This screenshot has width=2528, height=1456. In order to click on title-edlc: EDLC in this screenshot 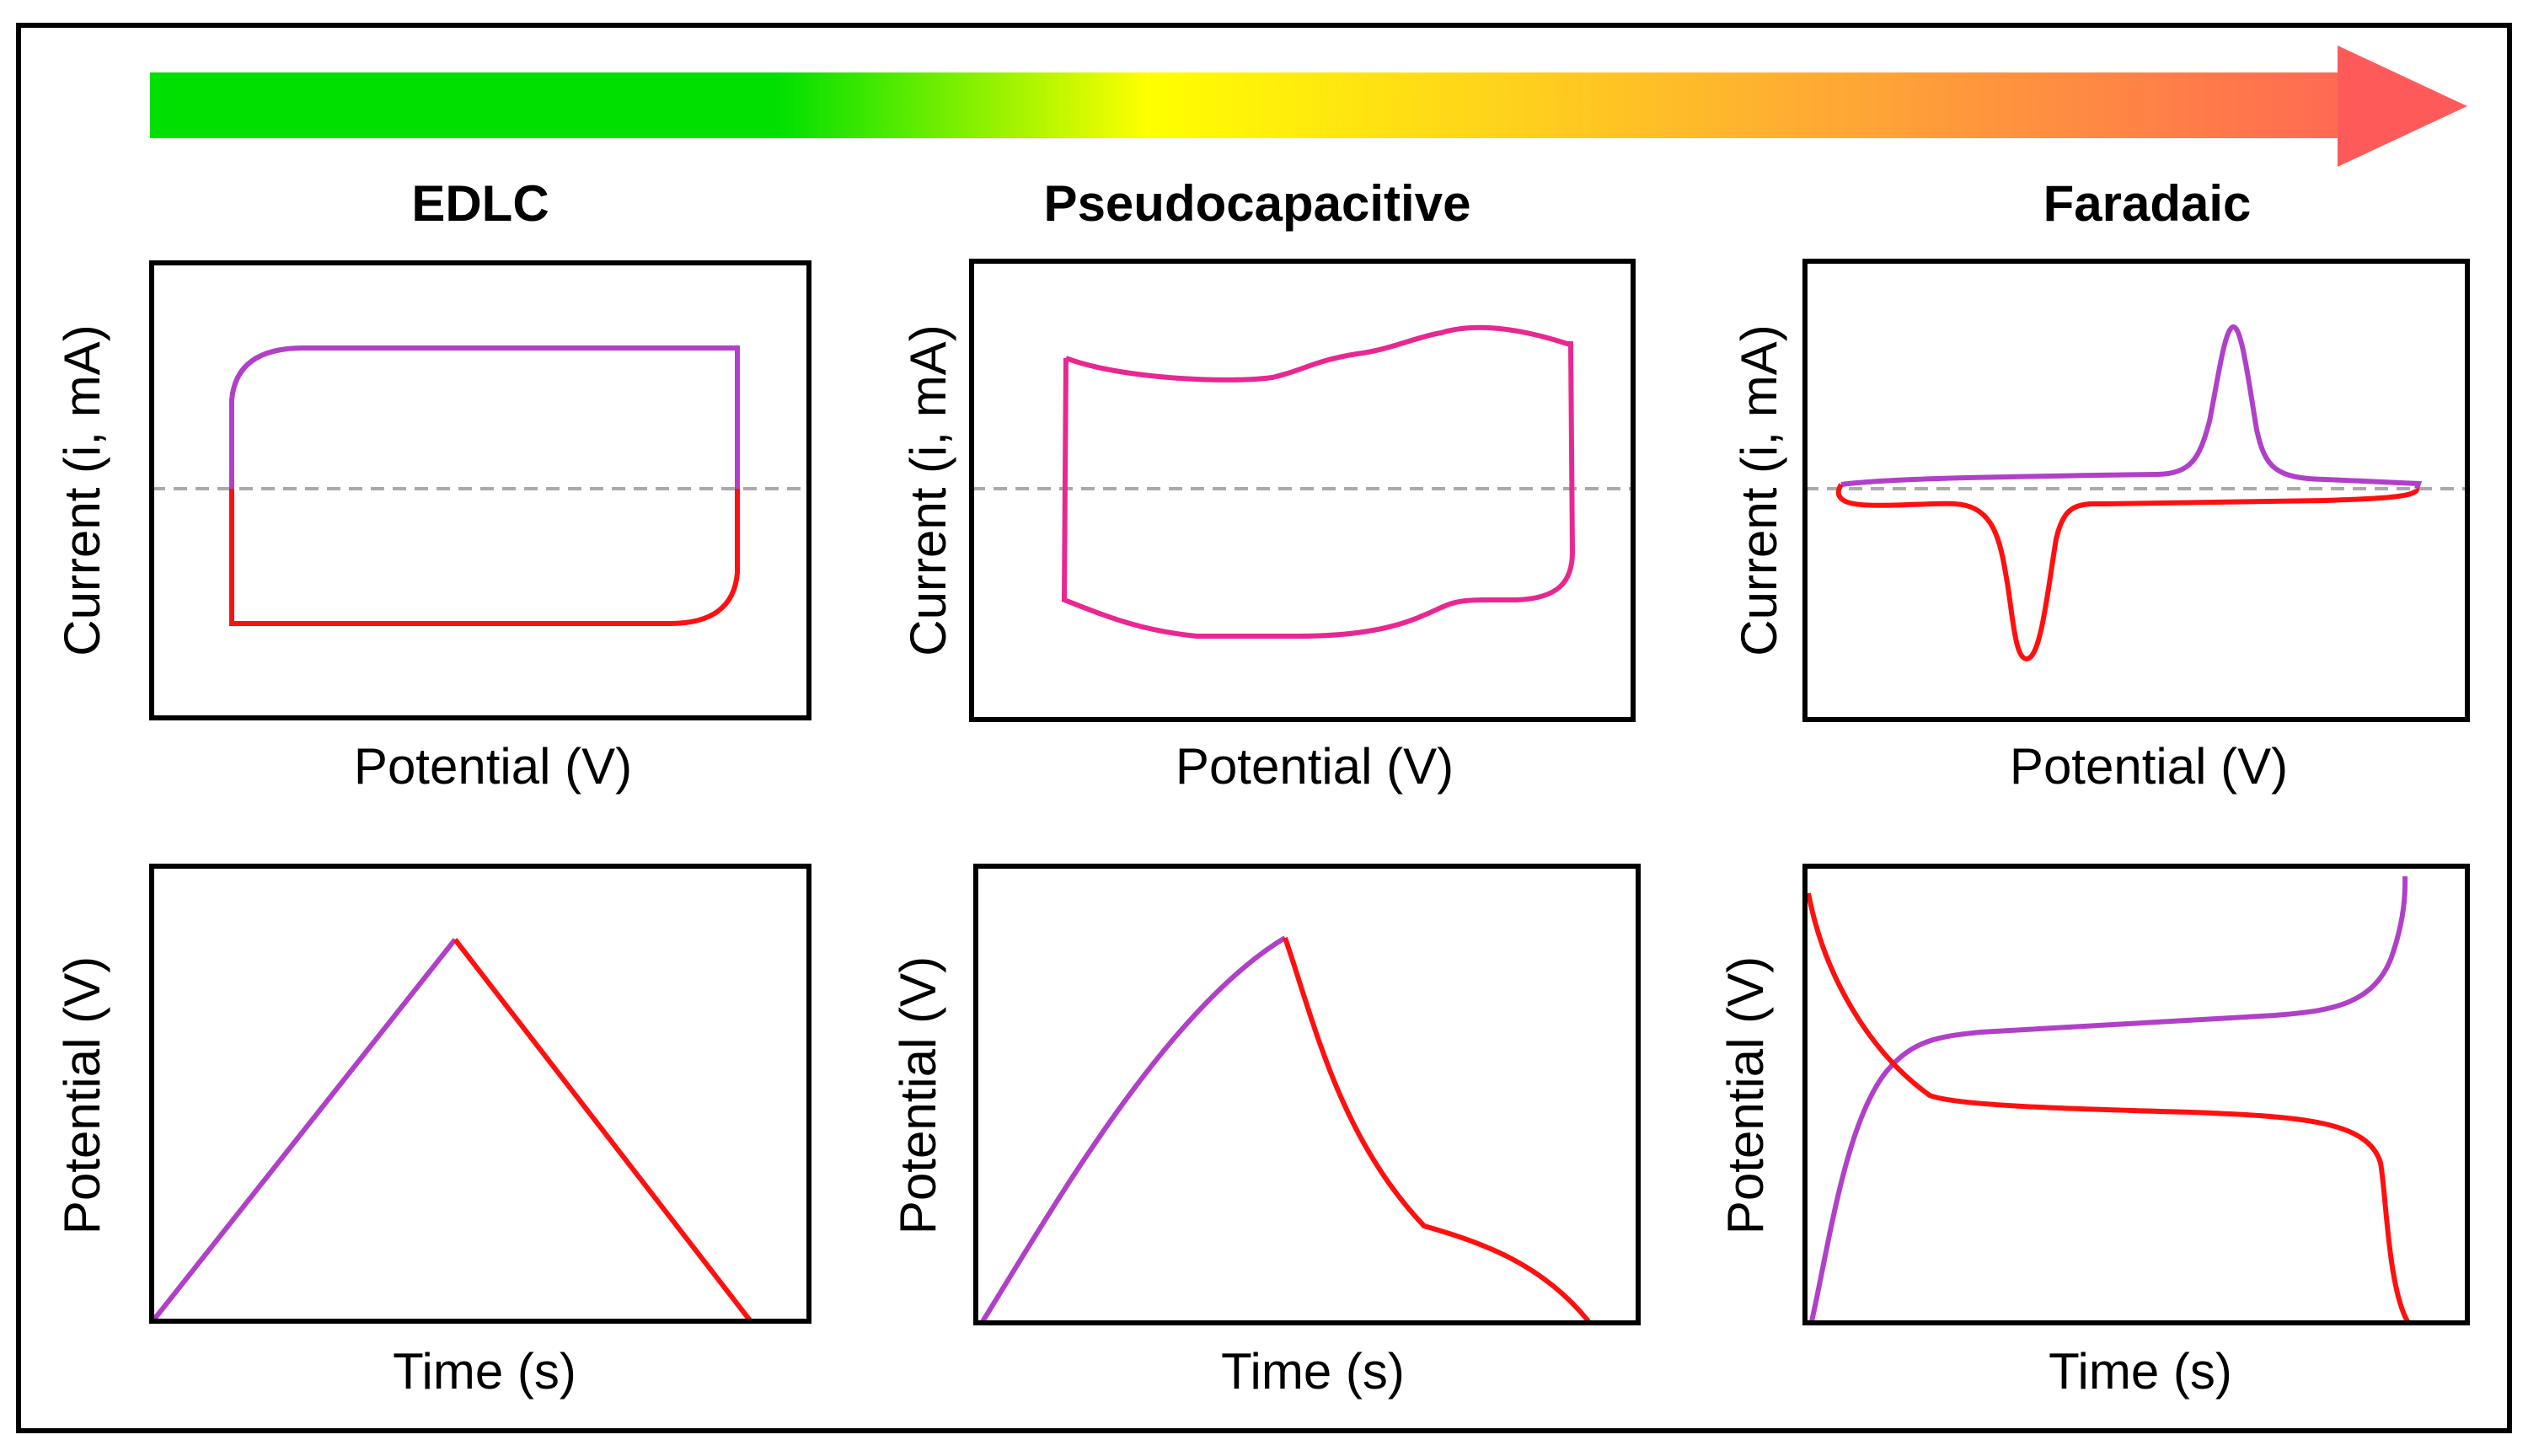, I will do `click(480, 203)`.